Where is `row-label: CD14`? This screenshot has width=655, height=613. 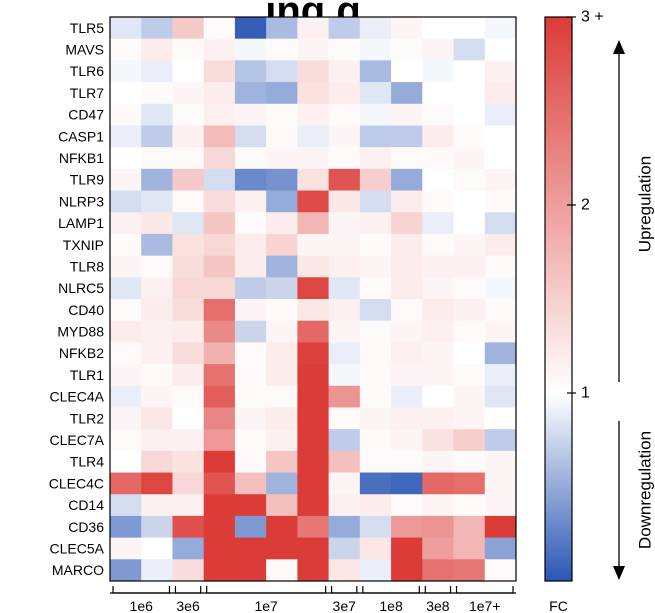 row-label: CD14 is located at coordinates (86, 505).